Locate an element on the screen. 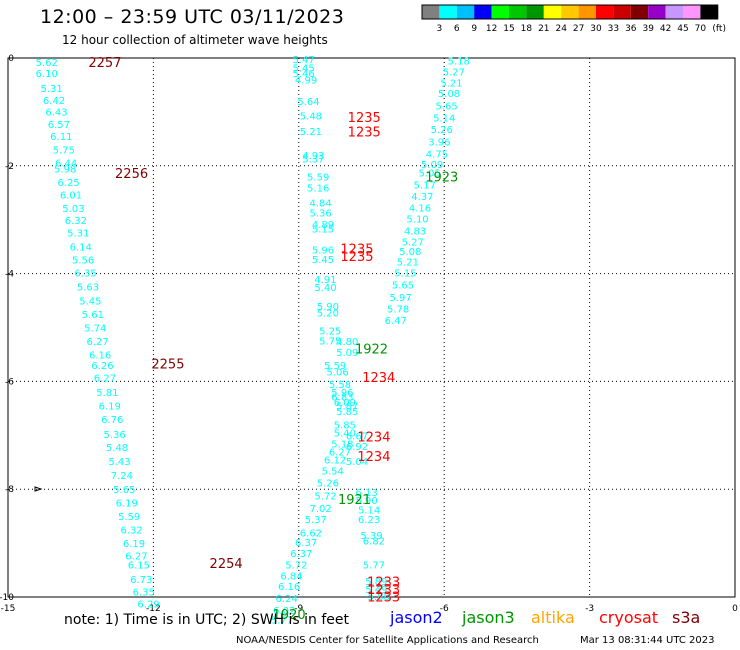  wave-height-label: 4.37 is located at coordinates (422, 197).